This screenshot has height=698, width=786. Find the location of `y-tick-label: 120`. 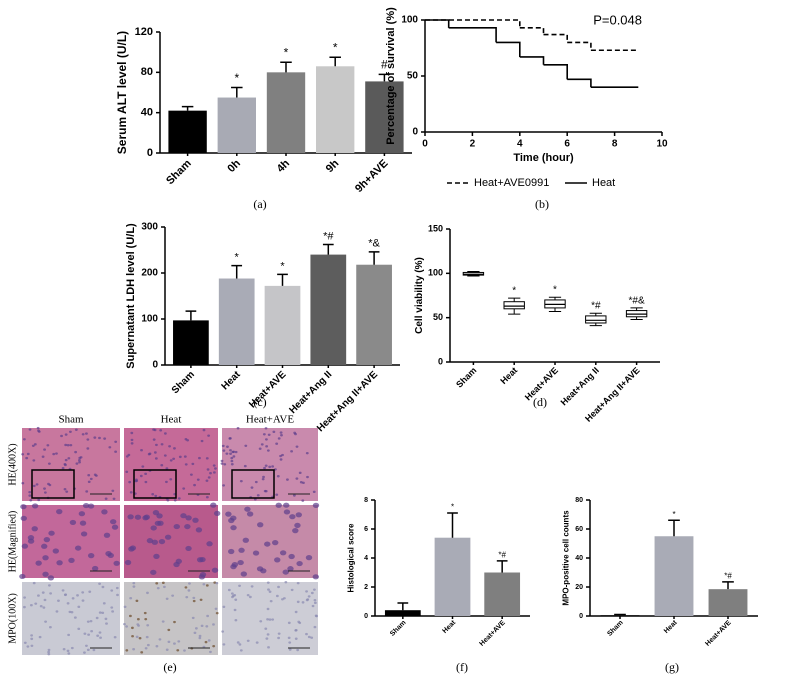

y-tick-label: 120 is located at coordinates (144, 32).